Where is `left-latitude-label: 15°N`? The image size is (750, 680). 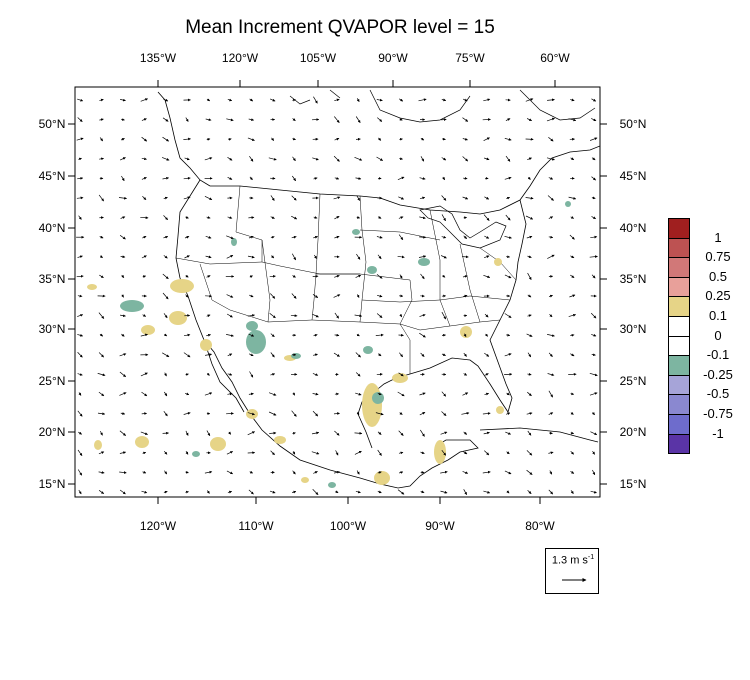 left-latitude-label: 15°N is located at coordinates (52, 484).